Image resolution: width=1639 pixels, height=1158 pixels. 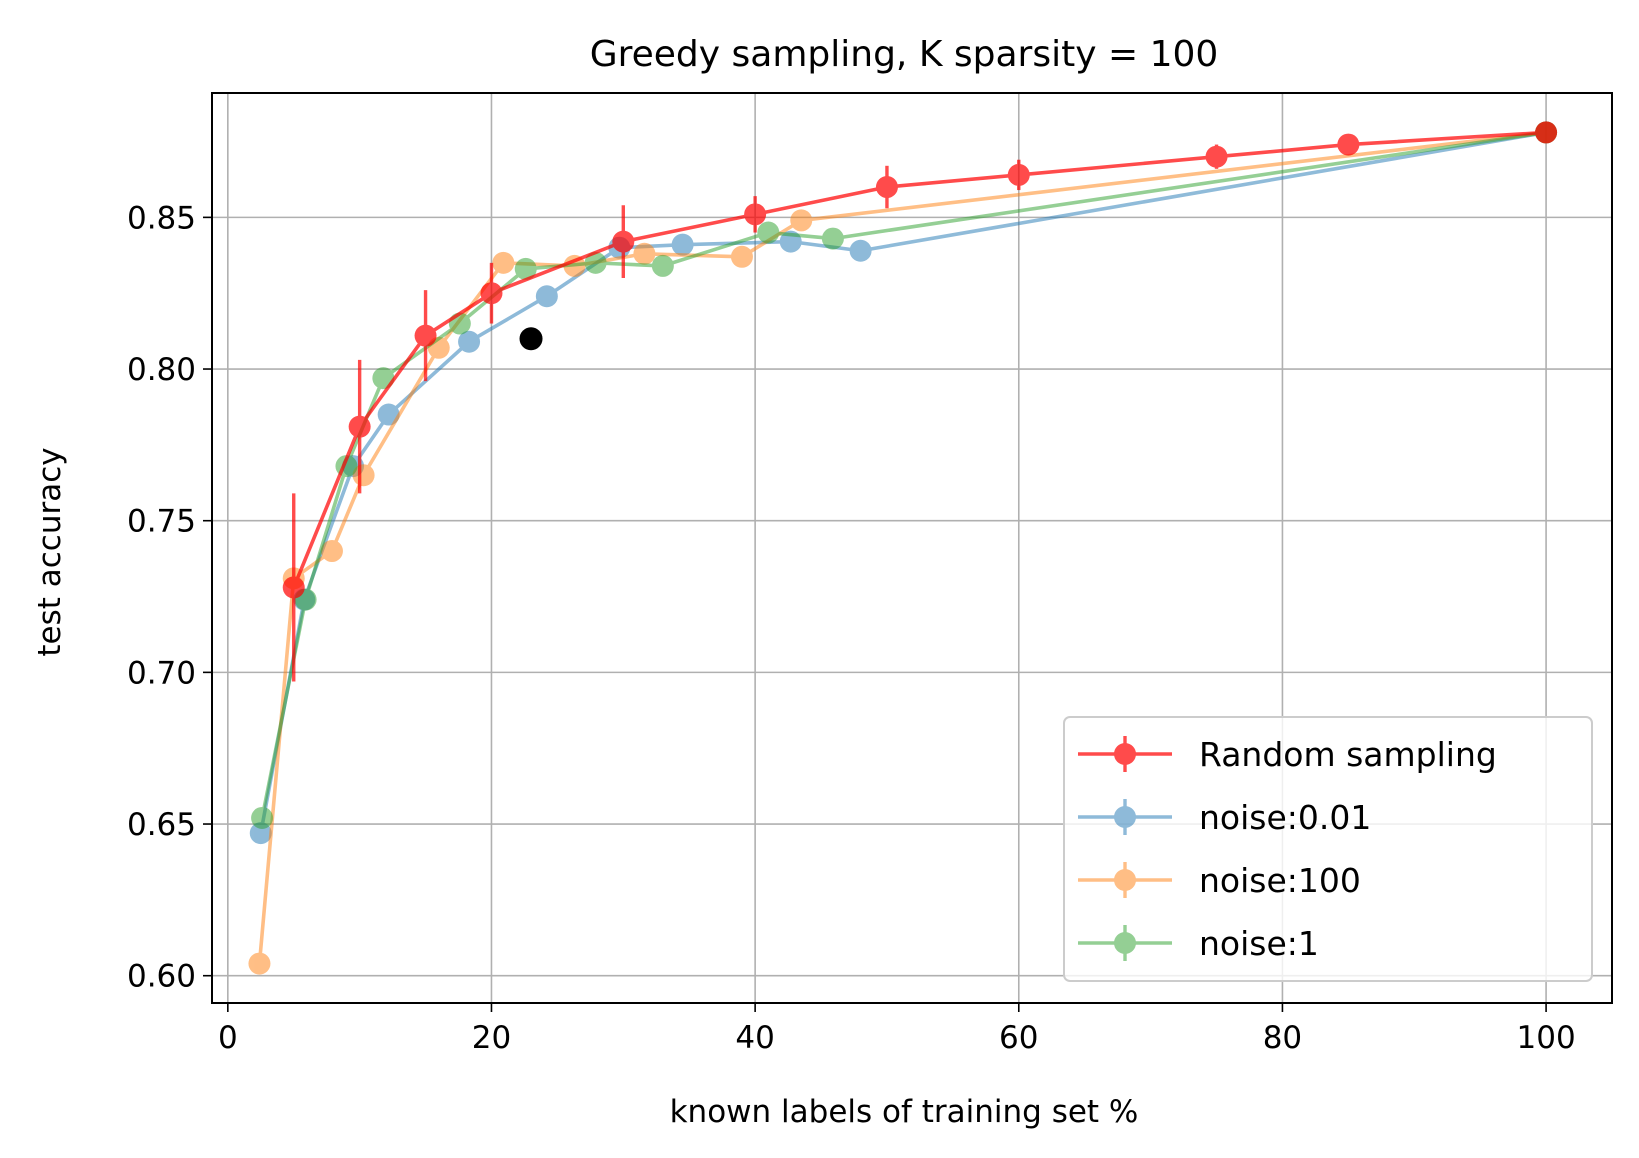 What do you see at coordinates (161, 522) in the screenshot?
I see `y-tick-label: 0.75` at bounding box center [161, 522].